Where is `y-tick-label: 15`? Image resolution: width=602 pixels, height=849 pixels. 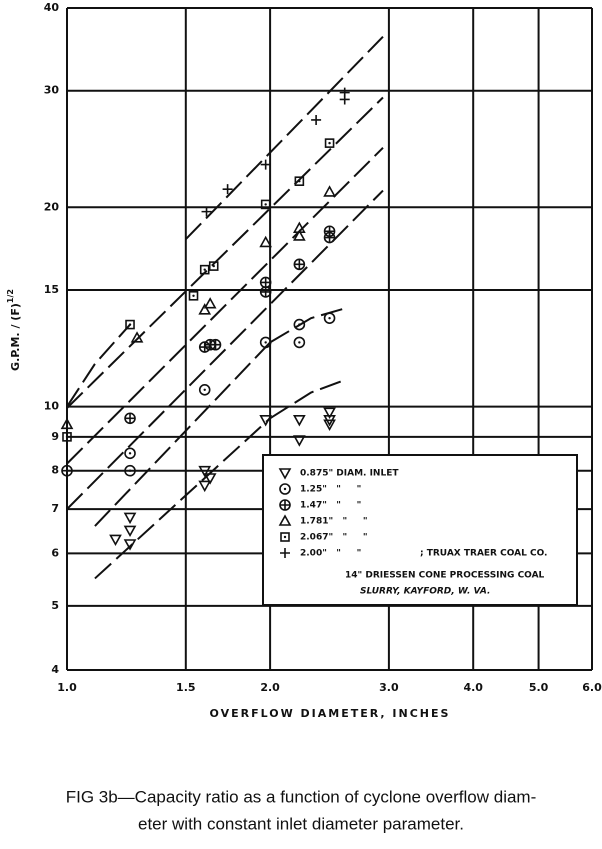
y-tick-label: 15 is located at coordinates (51, 289).